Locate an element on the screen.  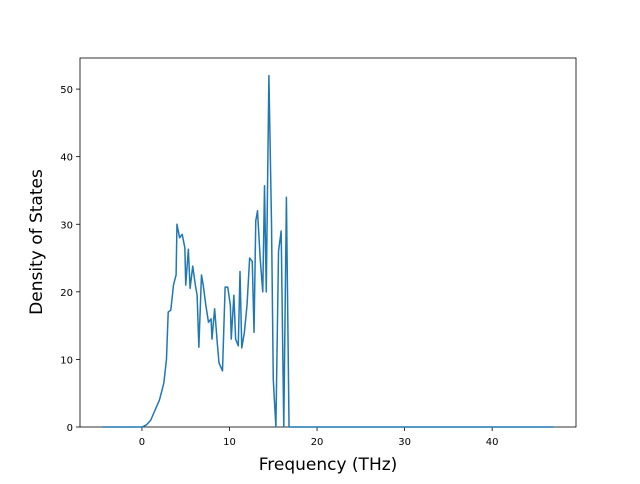
y-tick-label: 40 is located at coordinates (66, 158).